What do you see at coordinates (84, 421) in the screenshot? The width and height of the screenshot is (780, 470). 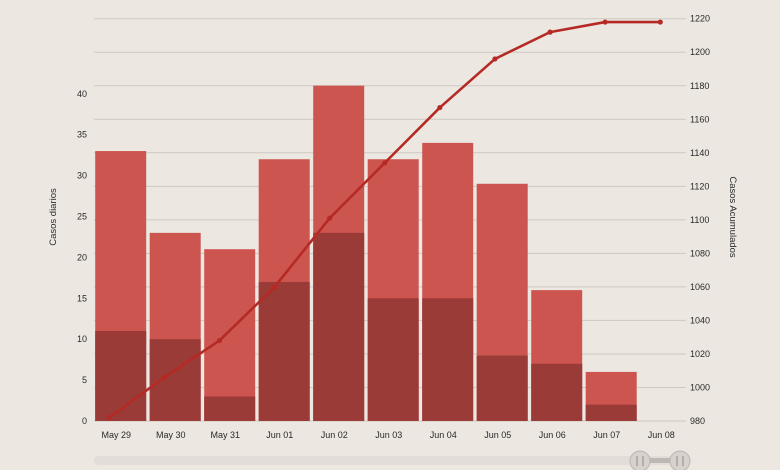 I see `y-tick-label-left: 0` at bounding box center [84, 421].